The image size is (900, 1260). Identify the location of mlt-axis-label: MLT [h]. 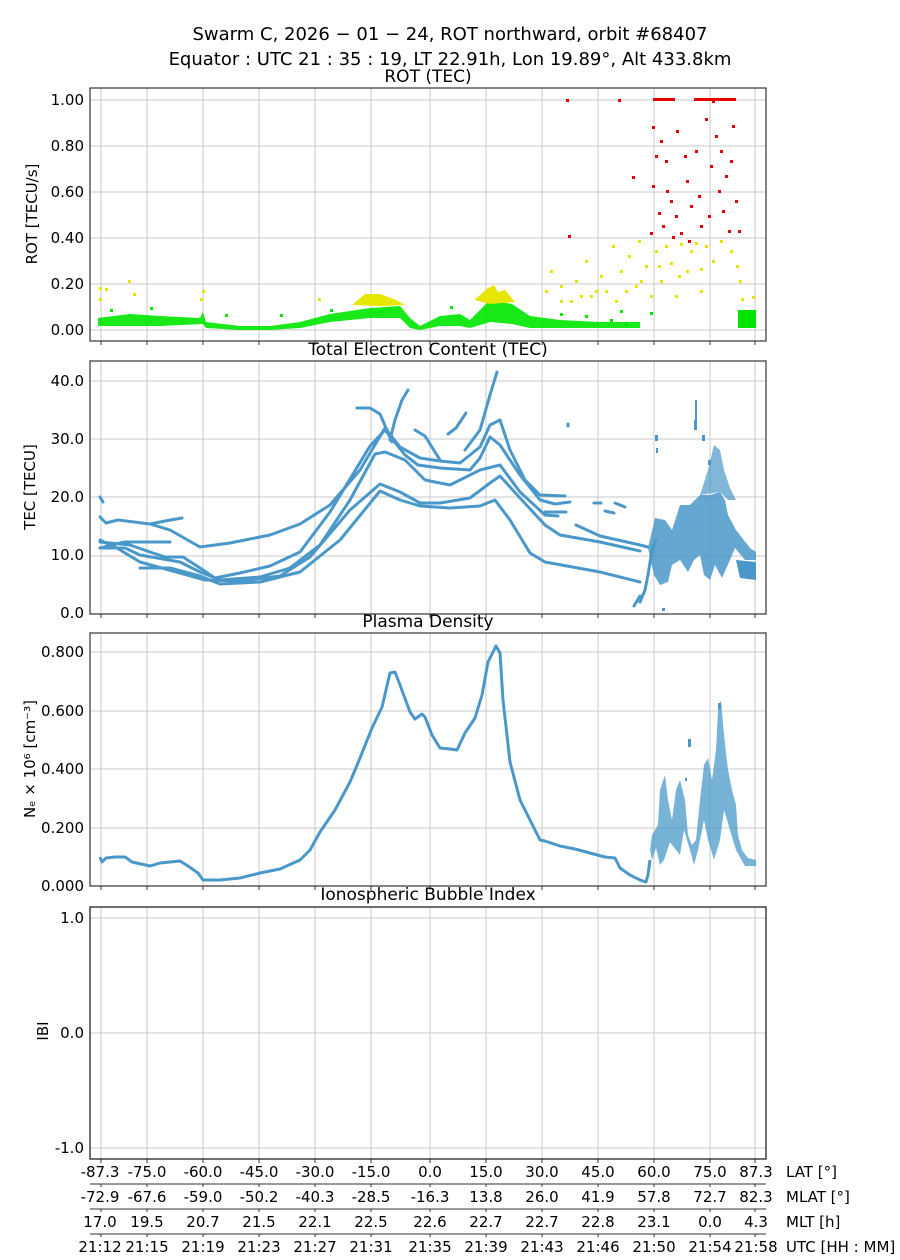
(813, 1222).